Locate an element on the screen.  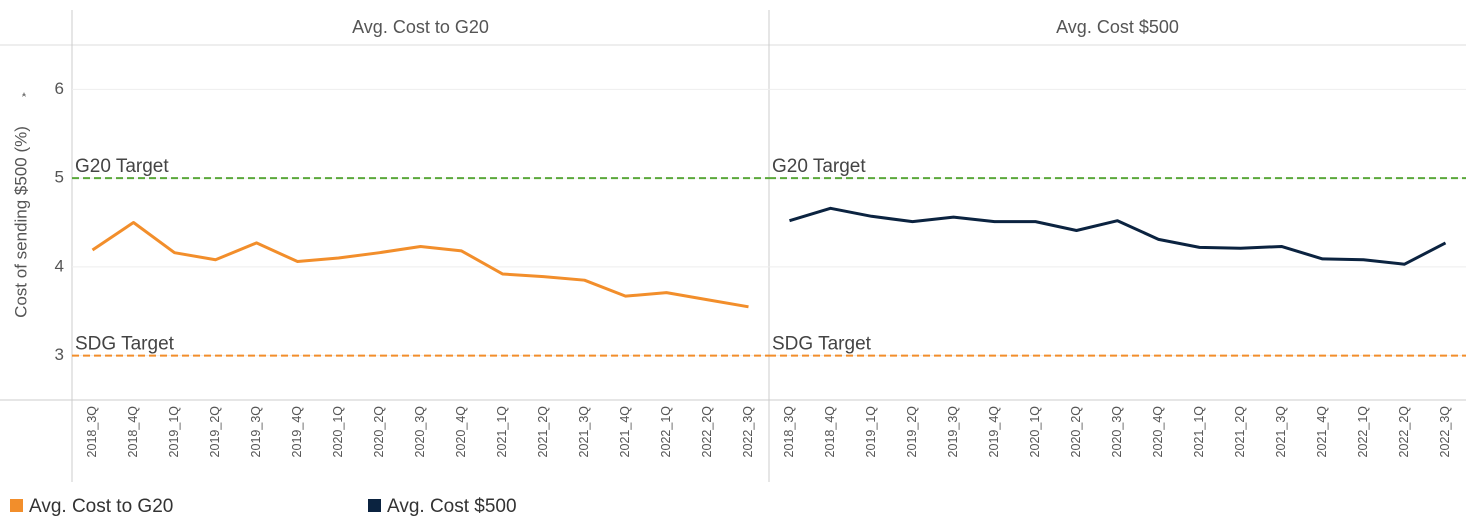
y-tick-label: 4 is located at coordinates (59, 265).